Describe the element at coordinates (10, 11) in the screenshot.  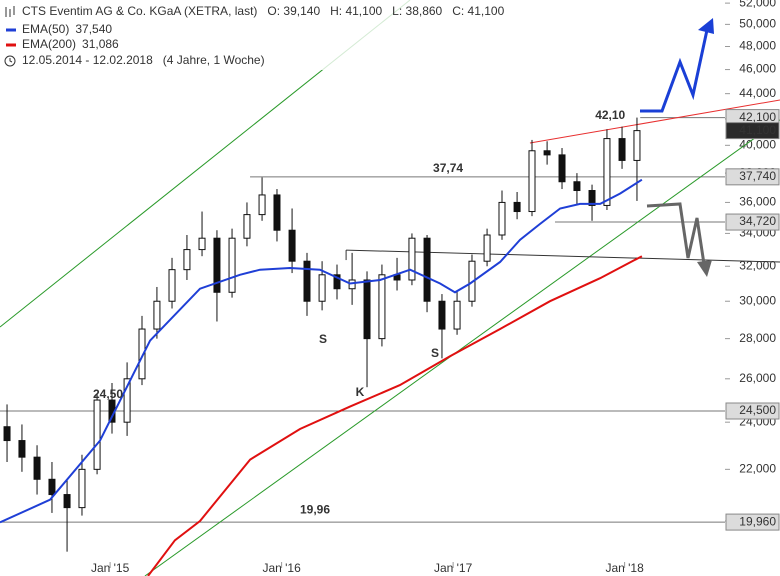
I see `chart-icon` at that location.